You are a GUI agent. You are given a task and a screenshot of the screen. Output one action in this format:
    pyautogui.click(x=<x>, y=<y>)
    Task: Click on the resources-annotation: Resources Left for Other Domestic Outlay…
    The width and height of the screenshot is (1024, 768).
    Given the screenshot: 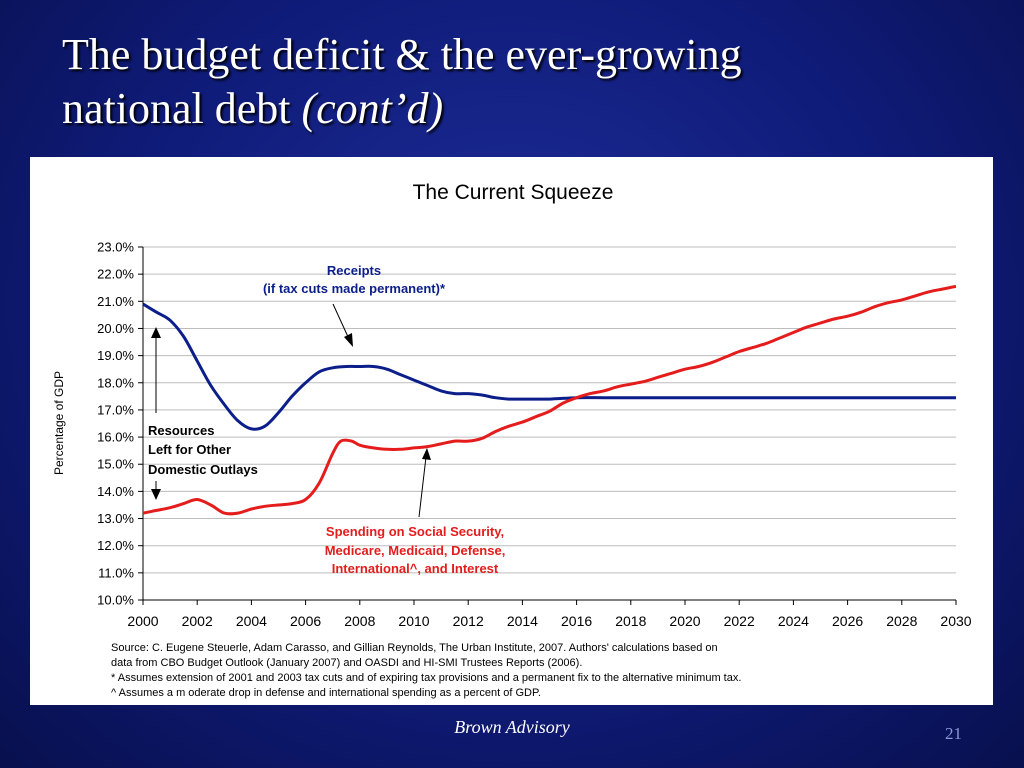 What is the action you would take?
    pyautogui.click(x=203, y=450)
    